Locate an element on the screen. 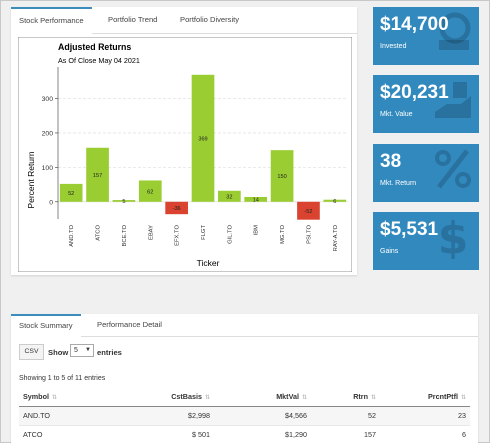 This screenshot has width=490, height=443. bar-value-label: 52 is located at coordinates (71, 194).